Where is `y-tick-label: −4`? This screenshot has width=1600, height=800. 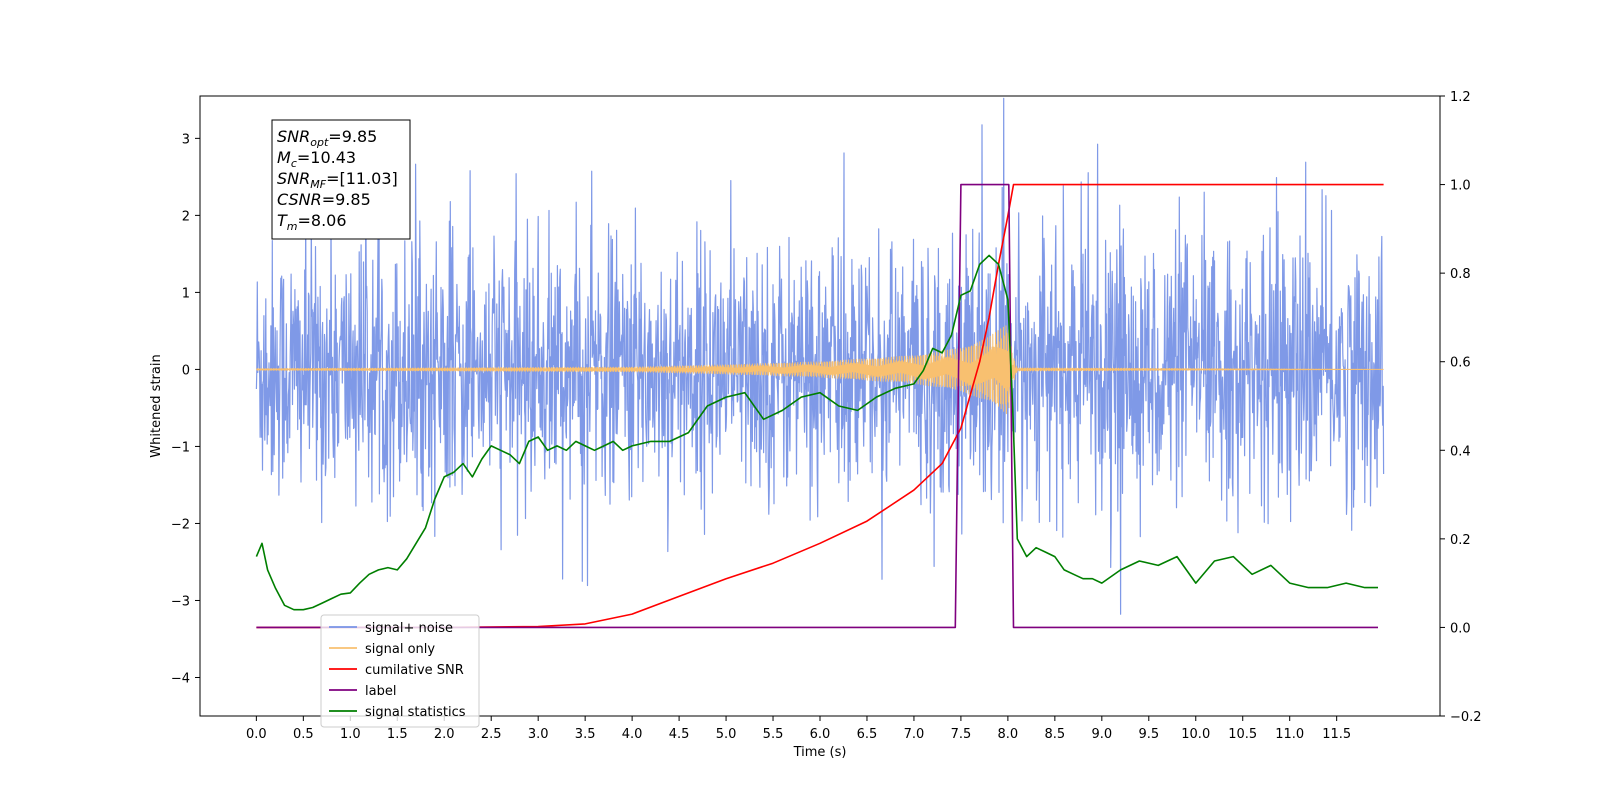
y-tick-label: −4 is located at coordinates (180, 678).